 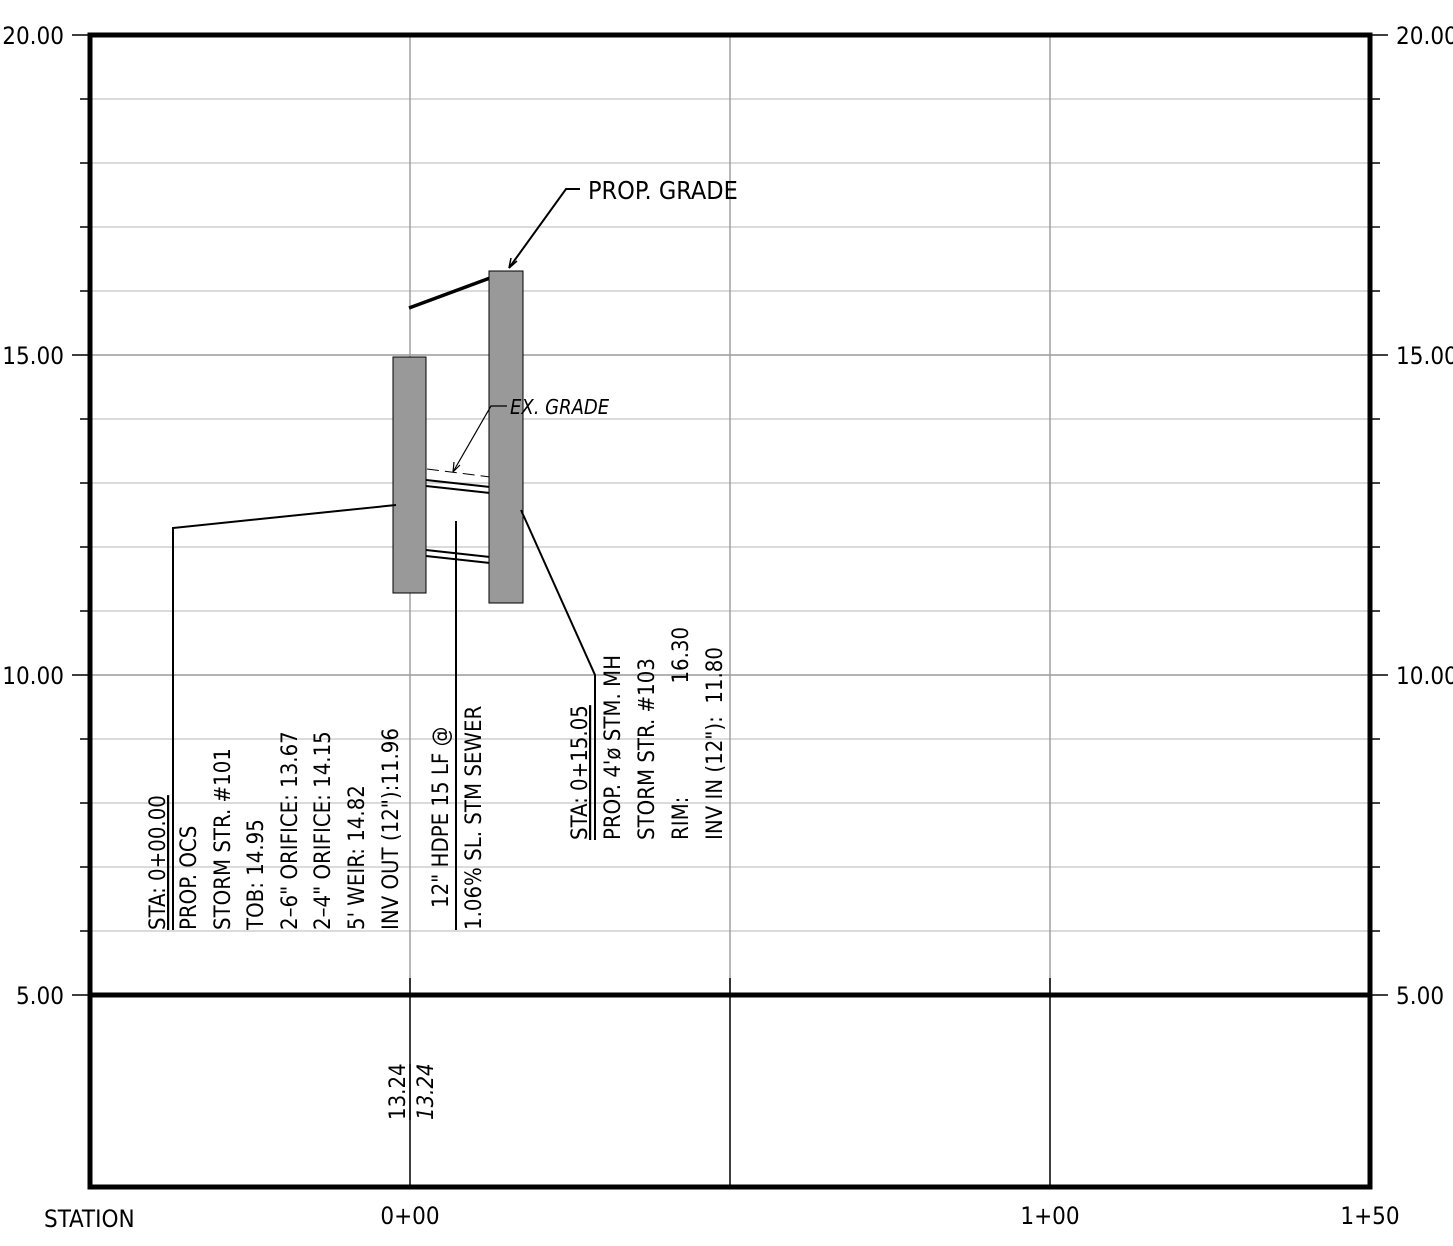 What do you see at coordinates (560, 407) in the screenshot?
I see `ex-grade-label: EX. GRADE` at bounding box center [560, 407].